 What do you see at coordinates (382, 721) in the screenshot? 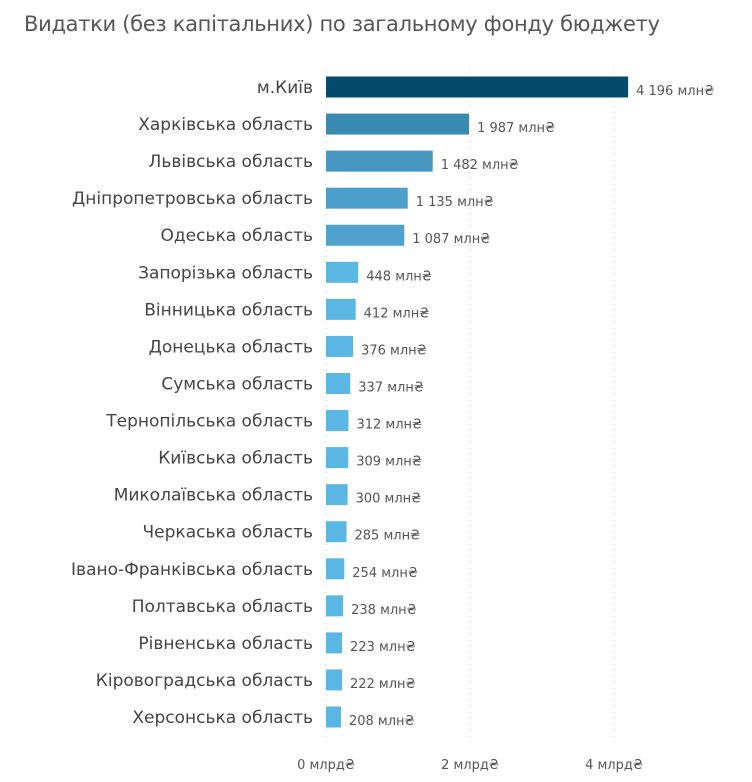
I see `data-label: 208 млн₴` at bounding box center [382, 721].